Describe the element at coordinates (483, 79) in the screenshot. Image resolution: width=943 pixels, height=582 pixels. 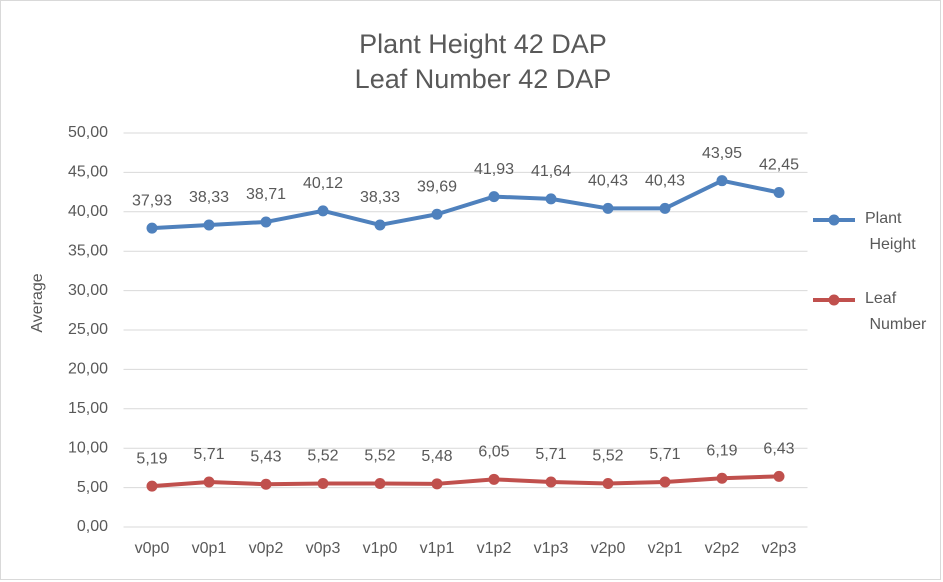
I see `chart-title: Leaf Number 42 DAP` at that location.